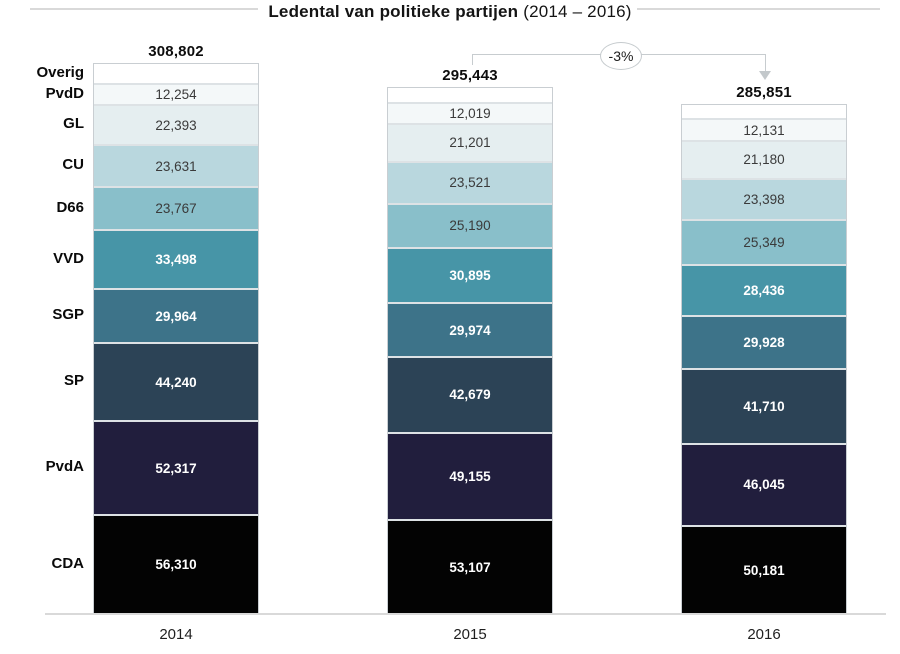 This screenshot has height=654, width=900. Describe the element at coordinates (764, 111) in the screenshot. I see `segment-overig-2016` at that location.